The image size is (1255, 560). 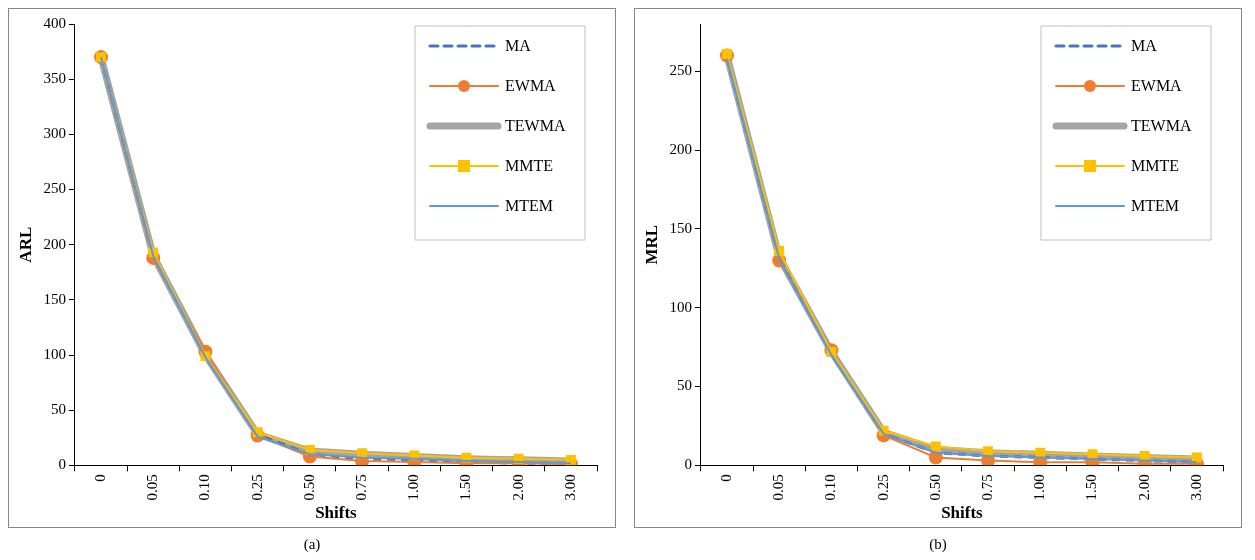 What do you see at coordinates (54, 133) in the screenshot?
I see `y-tick-label: 300` at bounding box center [54, 133].